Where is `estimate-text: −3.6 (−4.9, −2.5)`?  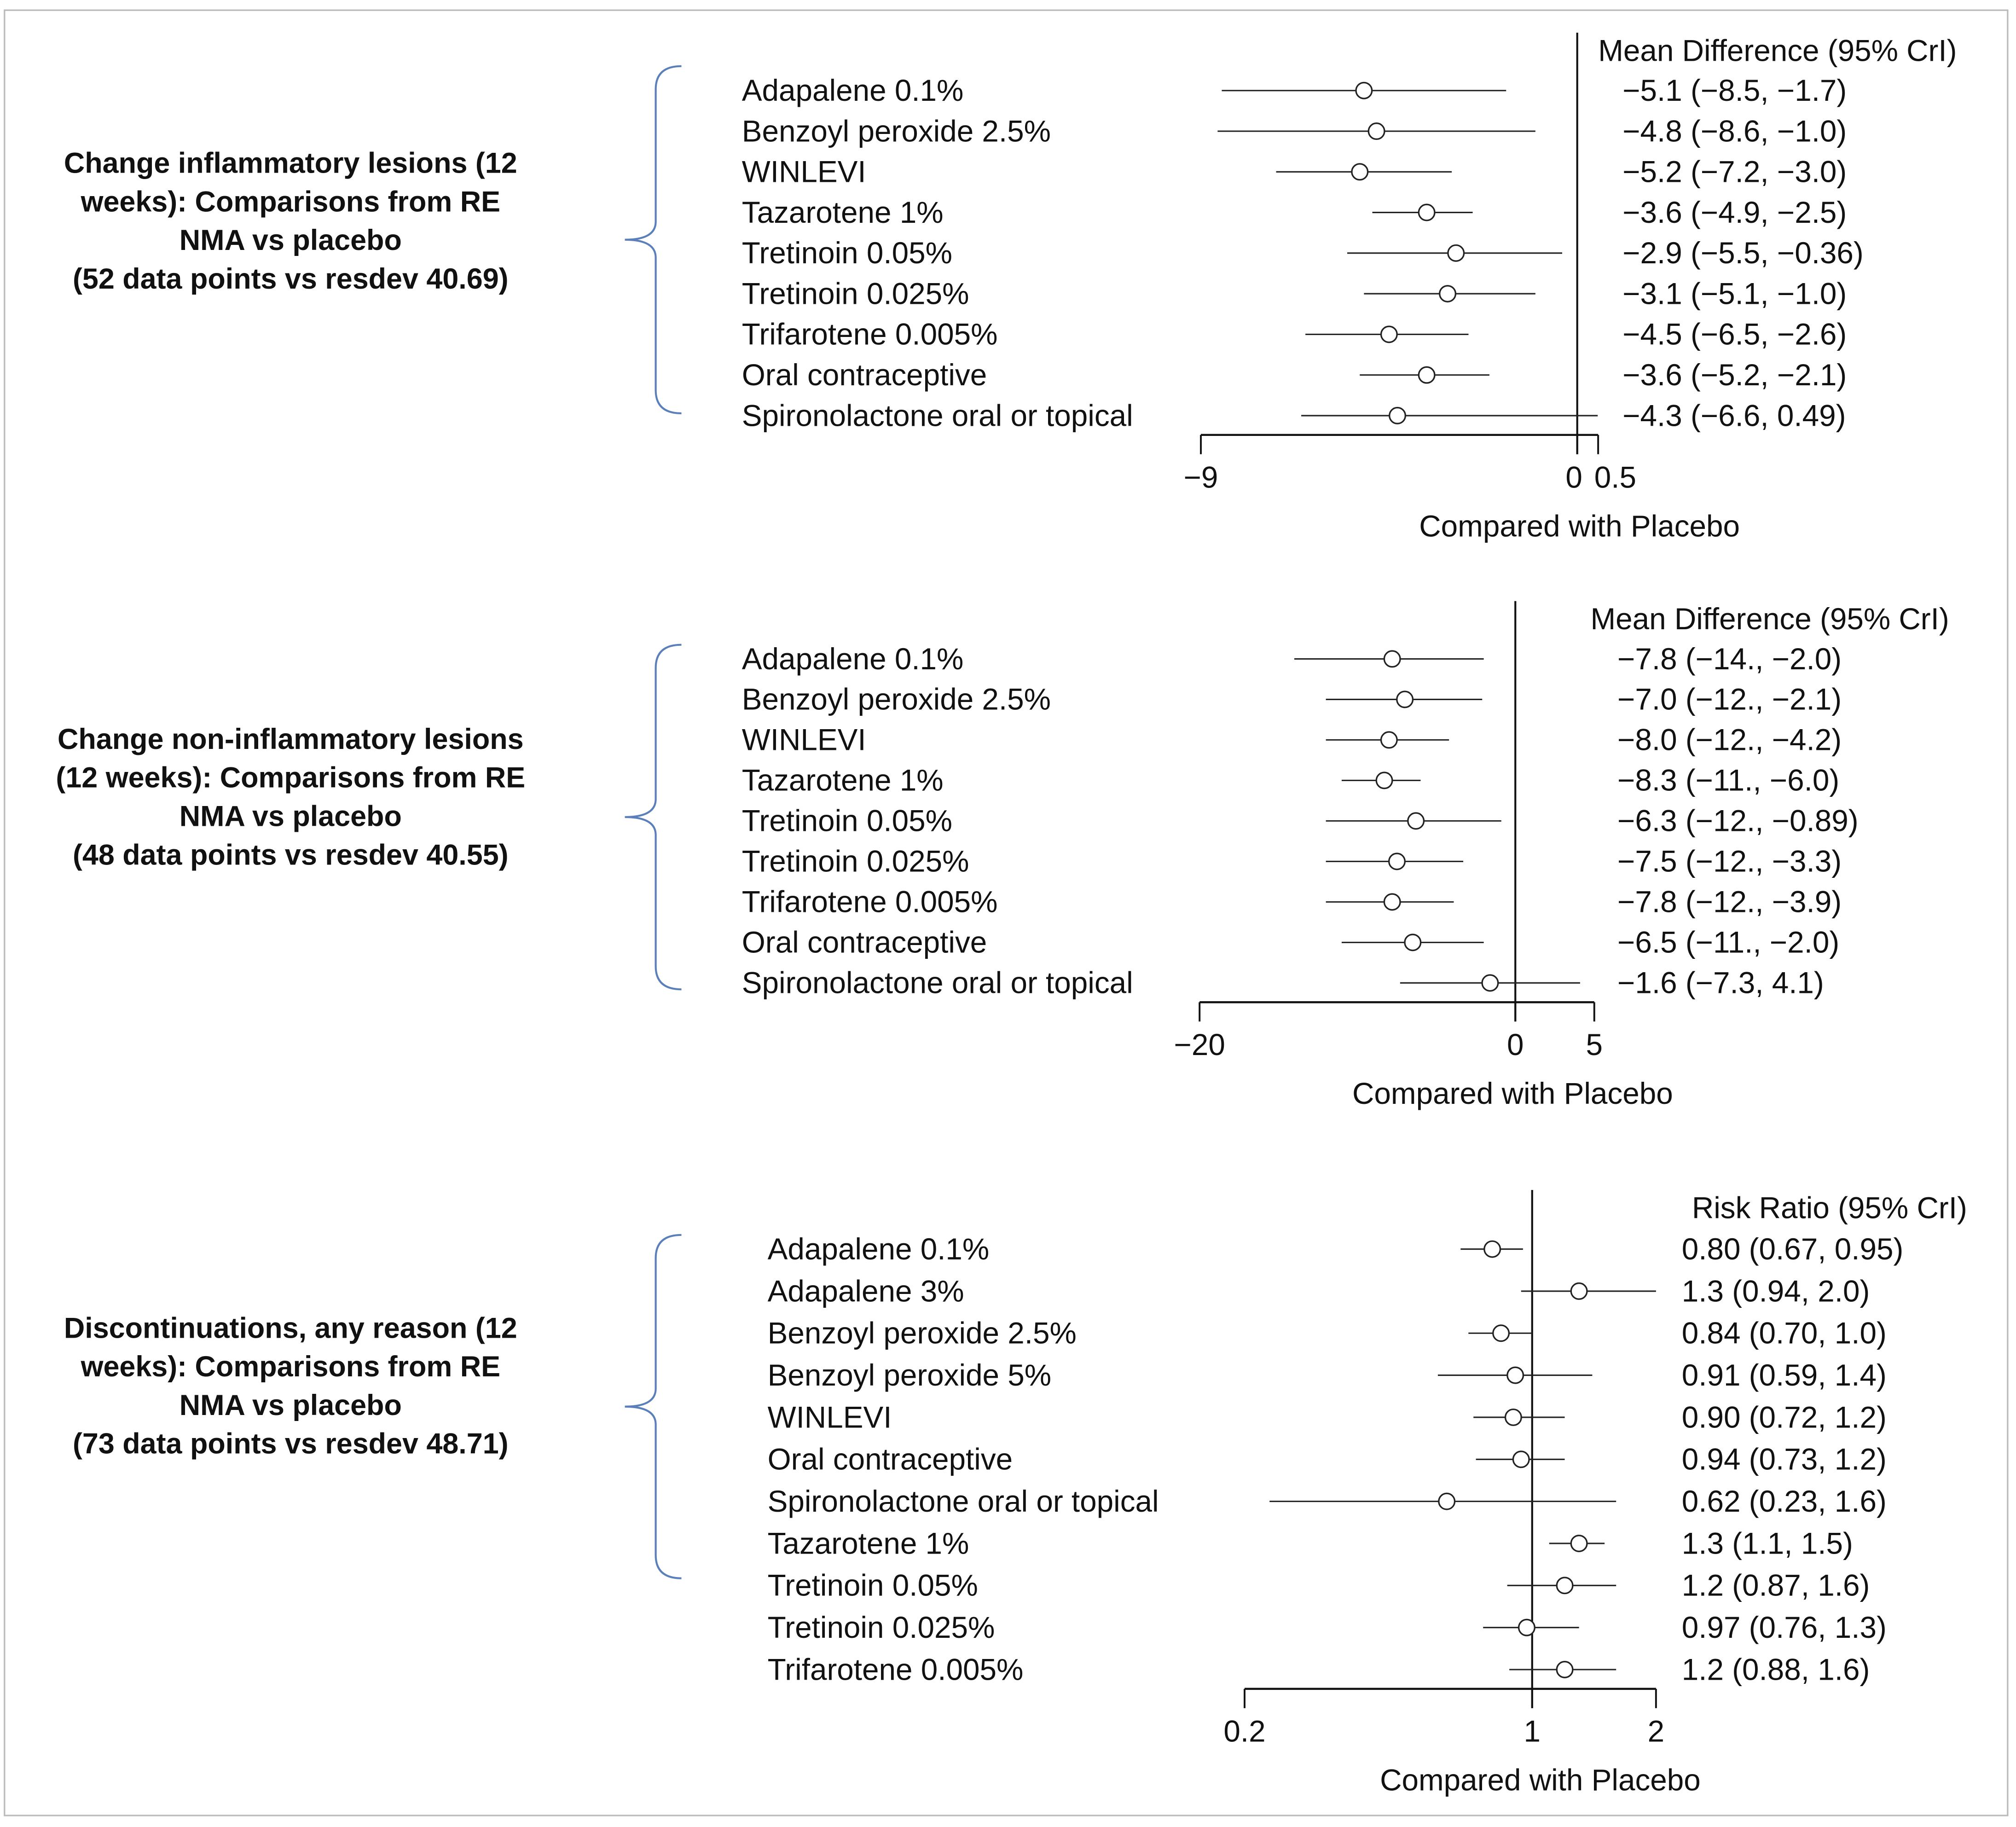 estimate-text: −3.6 (−4.9, −2.5) is located at coordinates (1734, 212).